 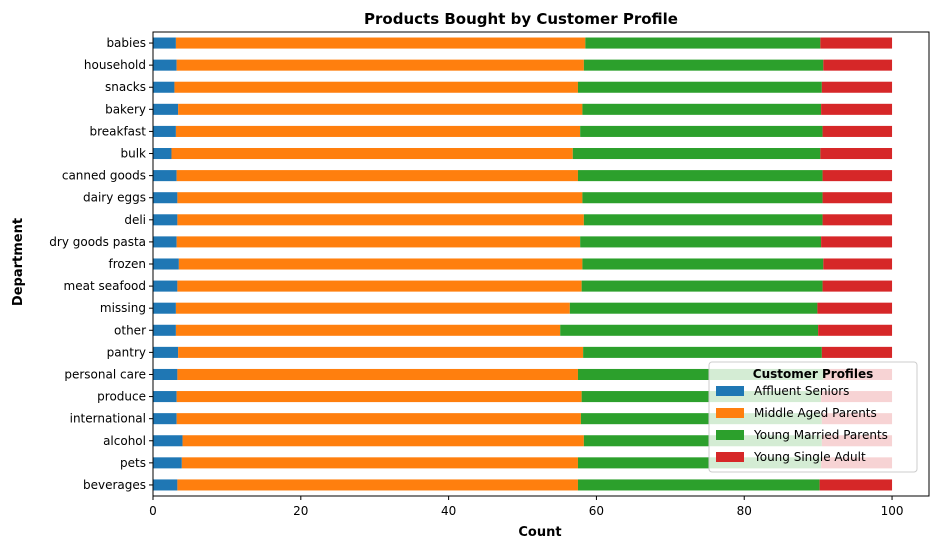 What do you see at coordinates (126, 352) in the screenshot?
I see `y-tick-label: pantry` at bounding box center [126, 352].